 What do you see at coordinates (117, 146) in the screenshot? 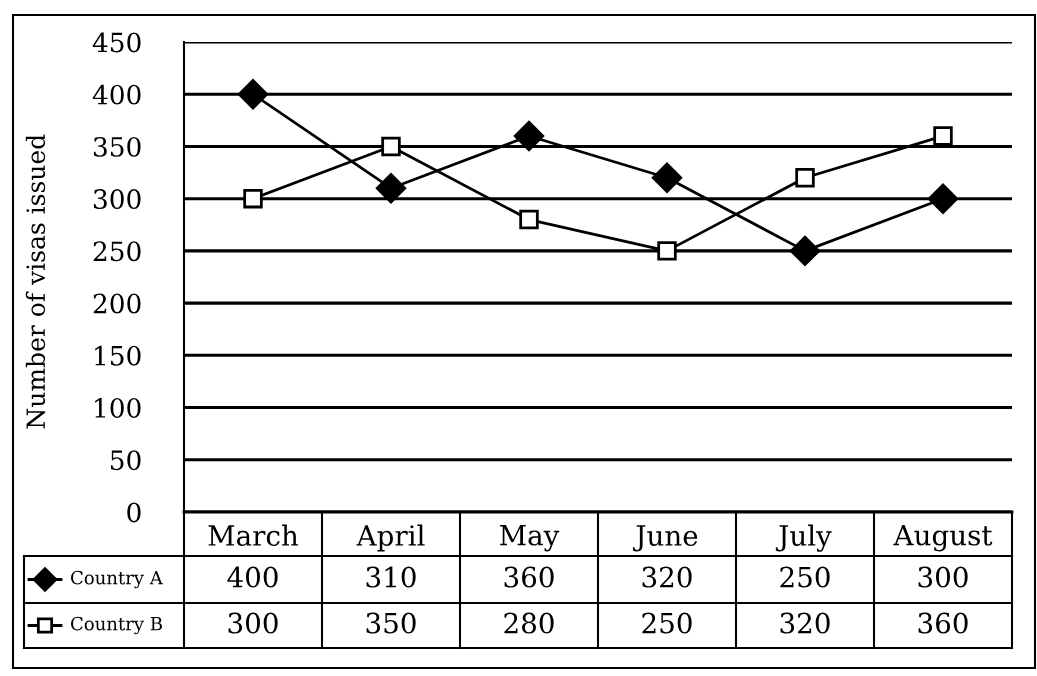
I see `y-tick-label: 350` at bounding box center [117, 146].